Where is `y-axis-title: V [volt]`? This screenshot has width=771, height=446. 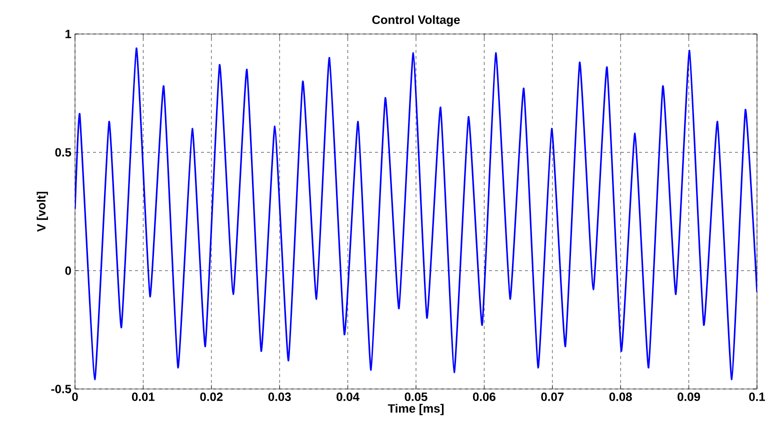
y-axis-title: V [volt] is located at coordinates (42, 212).